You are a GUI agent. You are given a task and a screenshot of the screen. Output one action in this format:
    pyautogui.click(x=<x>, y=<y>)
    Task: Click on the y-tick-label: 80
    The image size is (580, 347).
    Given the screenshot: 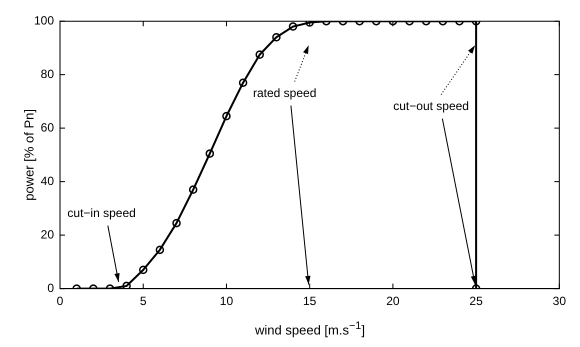 What is the action you would take?
    pyautogui.click(x=47, y=73)
    